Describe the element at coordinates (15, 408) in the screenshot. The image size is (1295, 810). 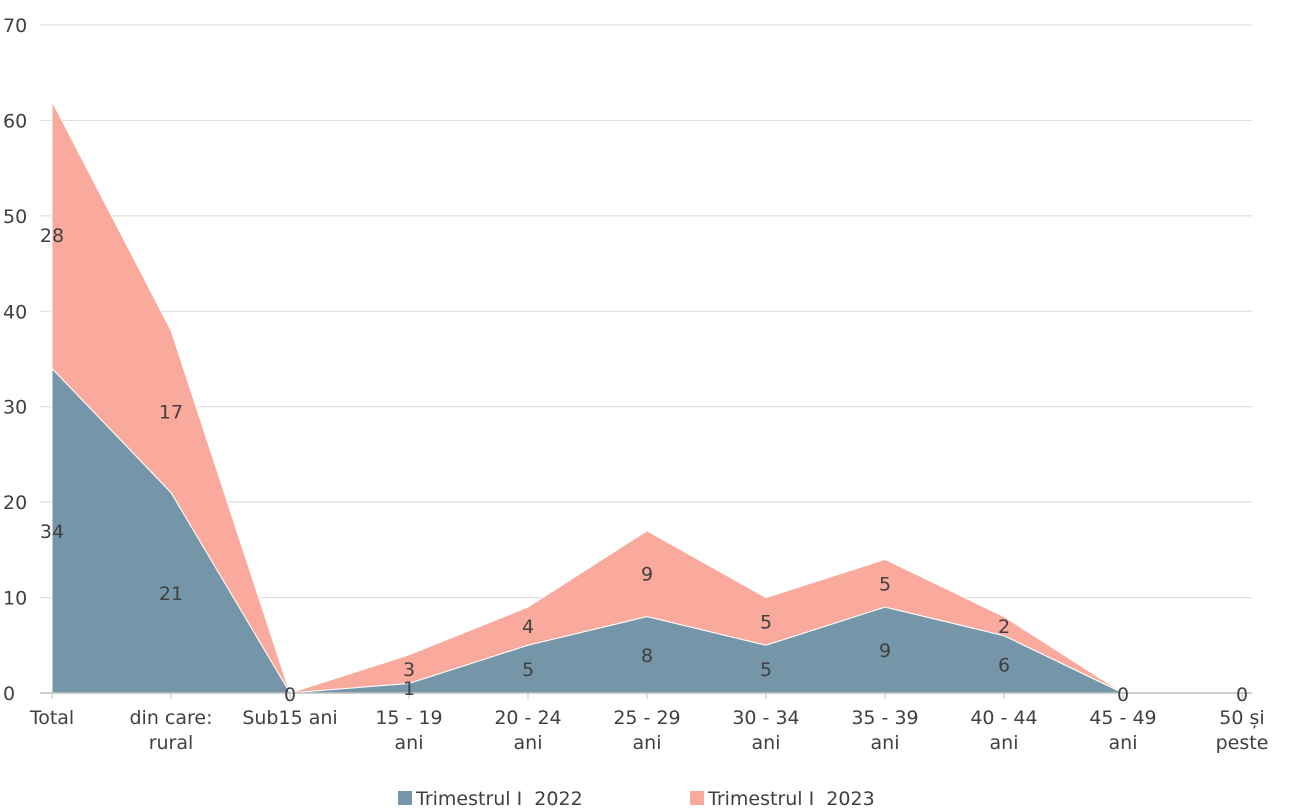
I see `y-tick-label: 30` at that location.